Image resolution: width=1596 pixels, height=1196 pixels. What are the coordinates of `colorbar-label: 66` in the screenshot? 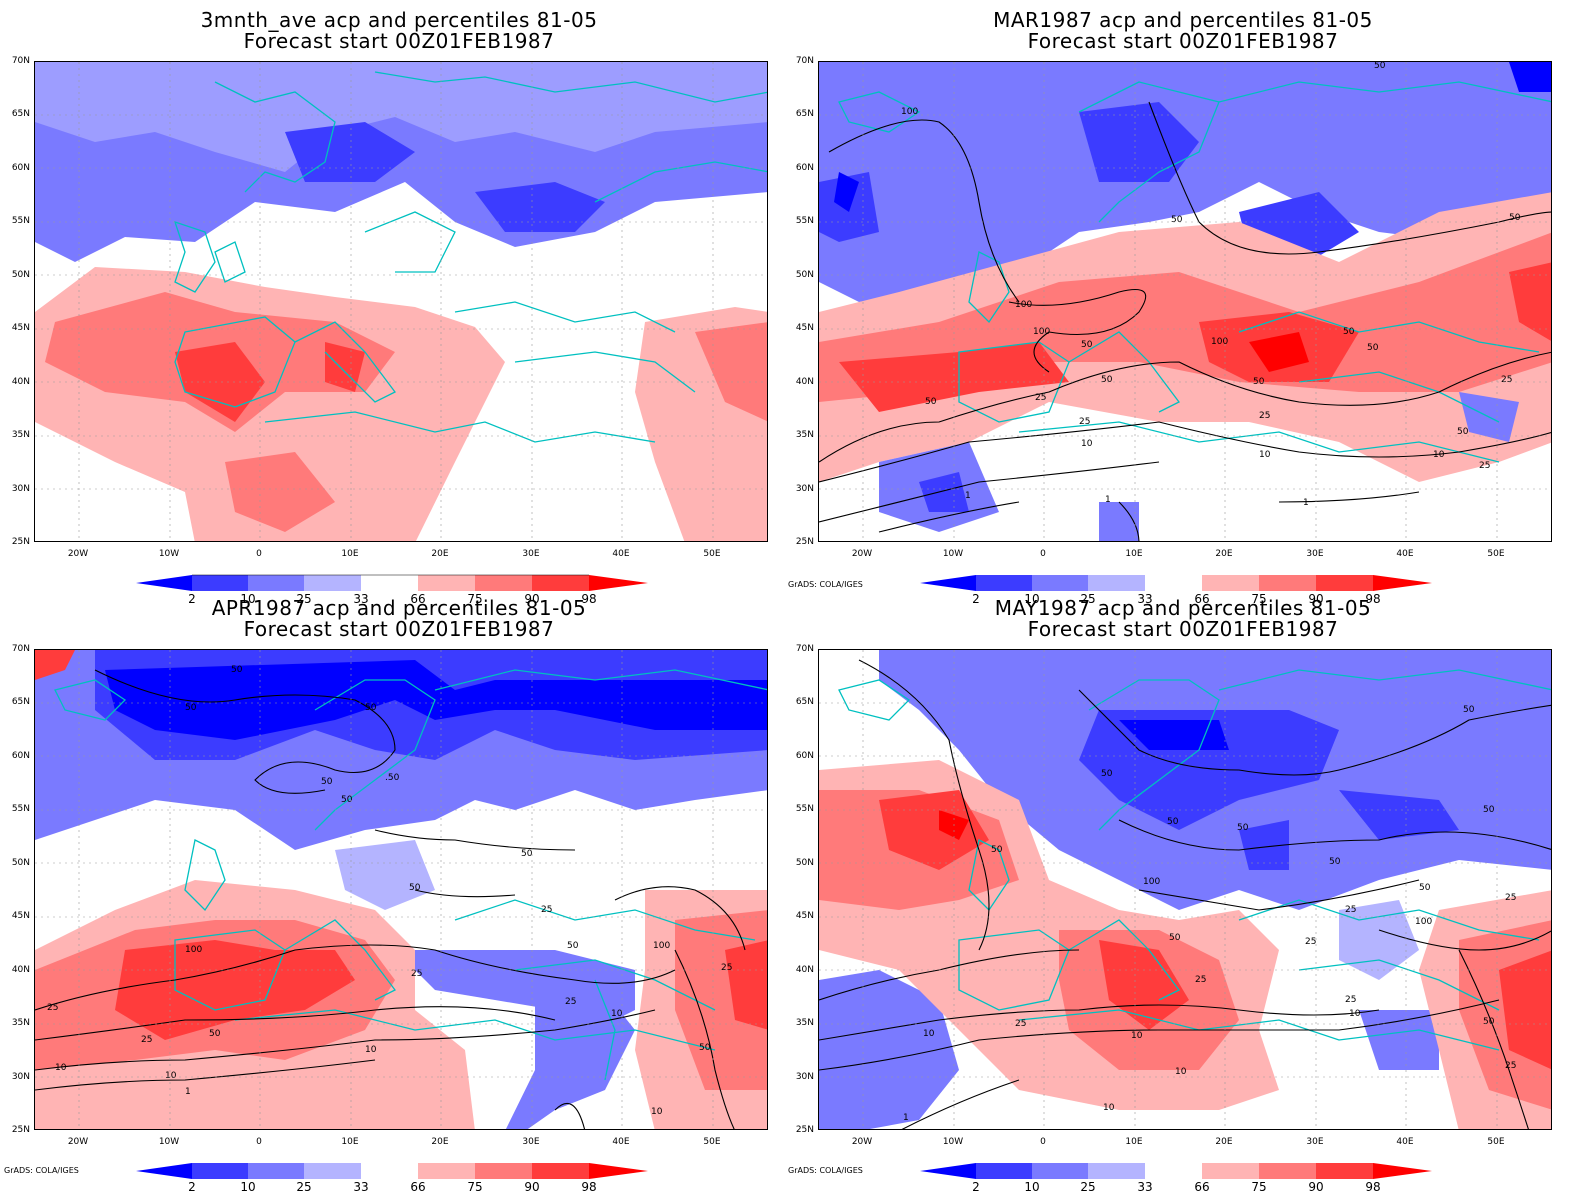 It's located at (1202, 599).